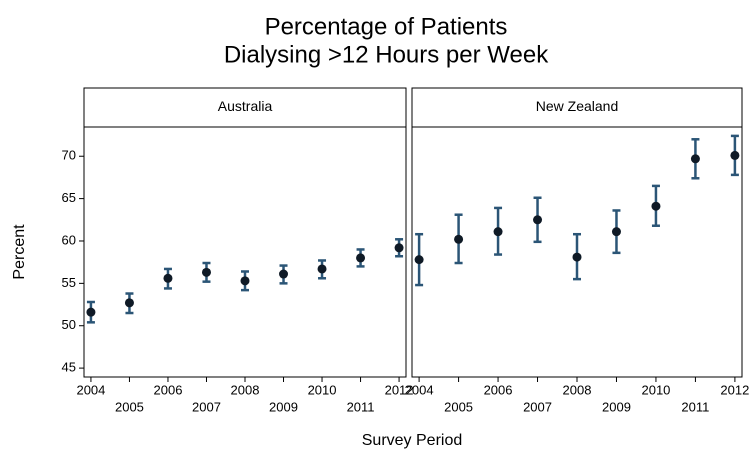  Describe the element at coordinates (412, 440) in the screenshot. I see `x-axis-label: Survey Period` at that location.